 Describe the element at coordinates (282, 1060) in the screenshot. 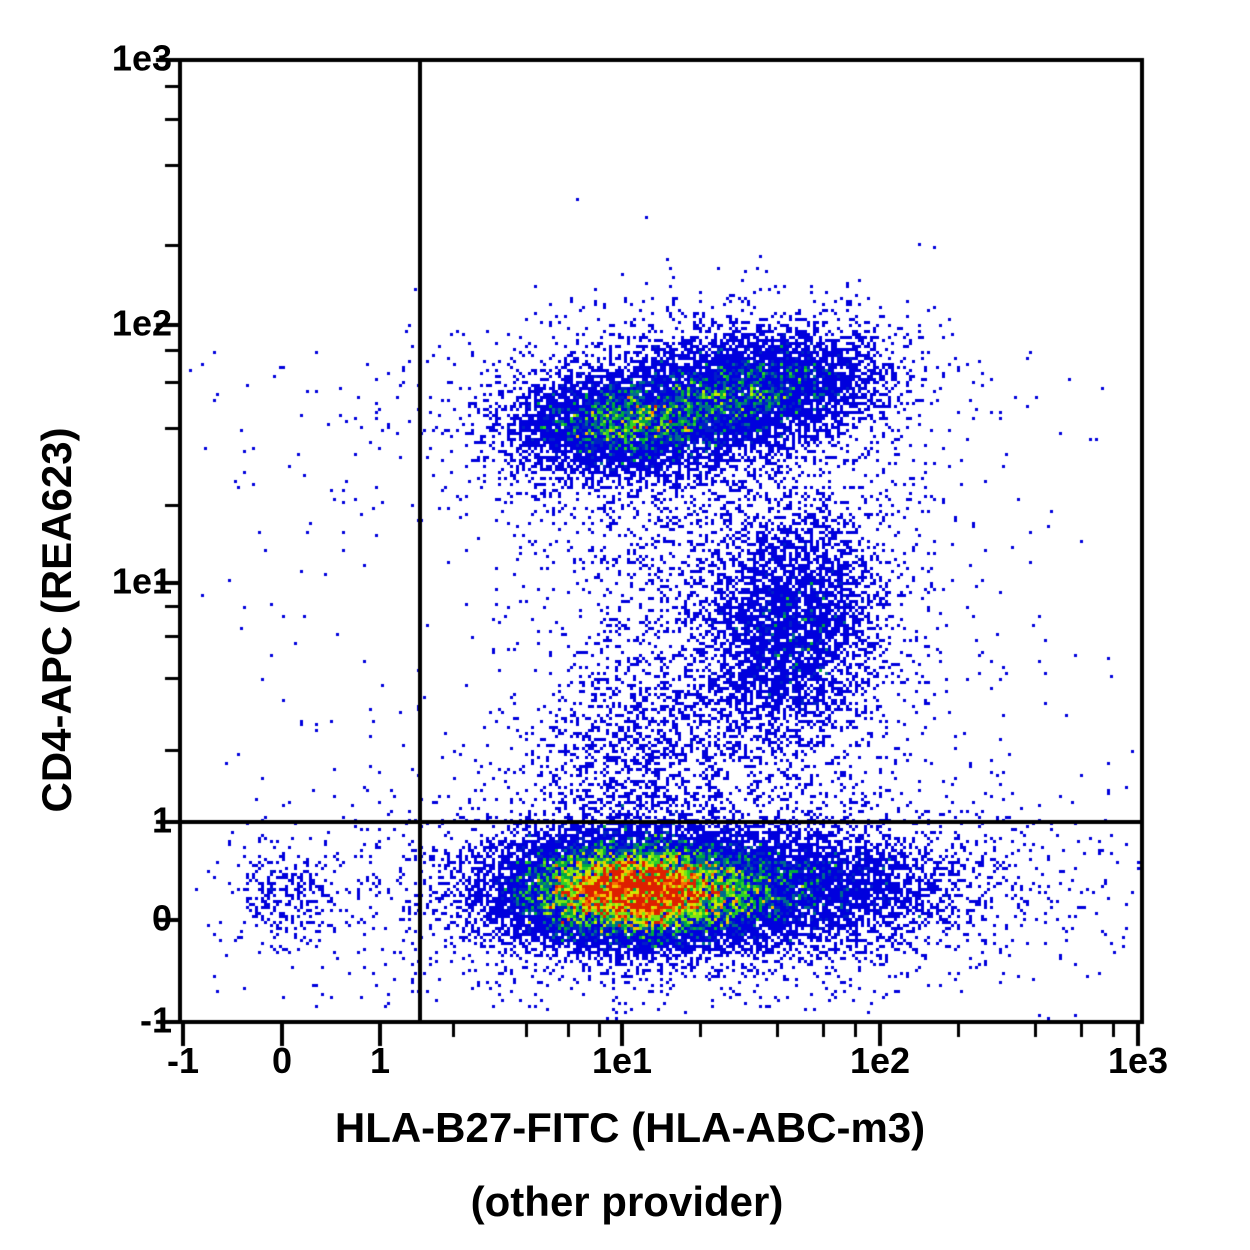

I see `x-axis-tick-label-0: 0` at that location.